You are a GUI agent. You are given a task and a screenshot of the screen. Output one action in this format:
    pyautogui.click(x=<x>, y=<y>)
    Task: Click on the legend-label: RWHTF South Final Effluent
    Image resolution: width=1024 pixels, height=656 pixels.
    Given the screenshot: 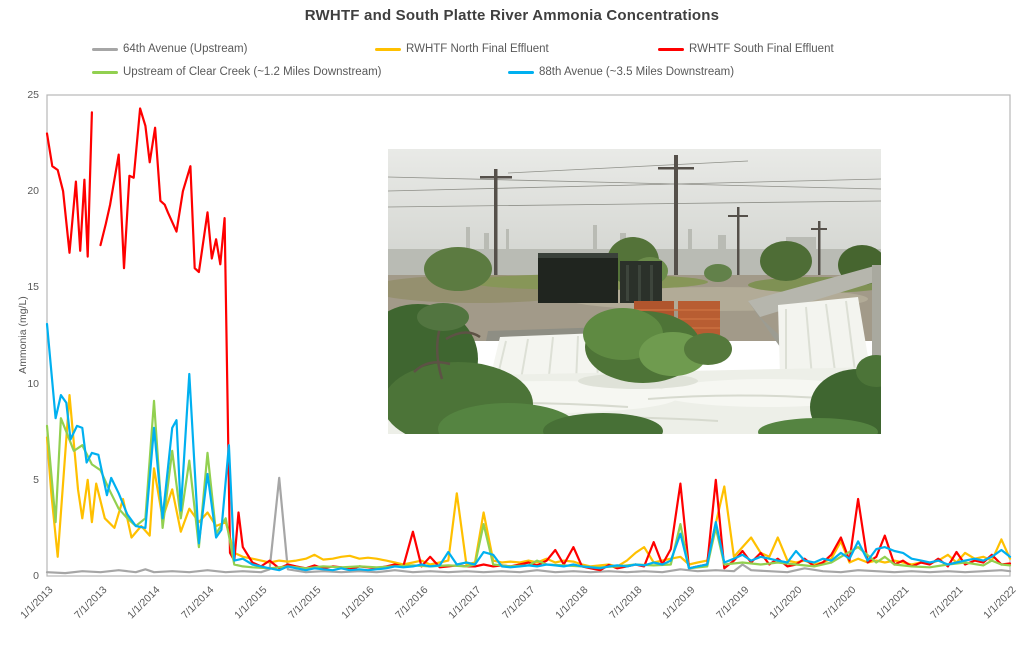 What is the action you would take?
    pyautogui.click(x=761, y=49)
    